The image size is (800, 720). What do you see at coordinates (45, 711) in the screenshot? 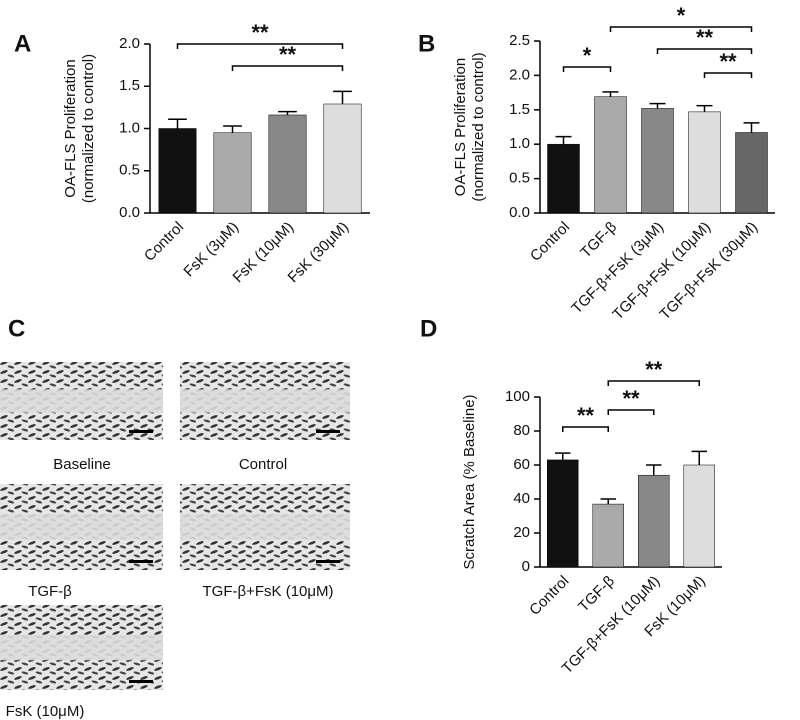
I see `image-caption: FsK (10μM)` at bounding box center [45, 711].